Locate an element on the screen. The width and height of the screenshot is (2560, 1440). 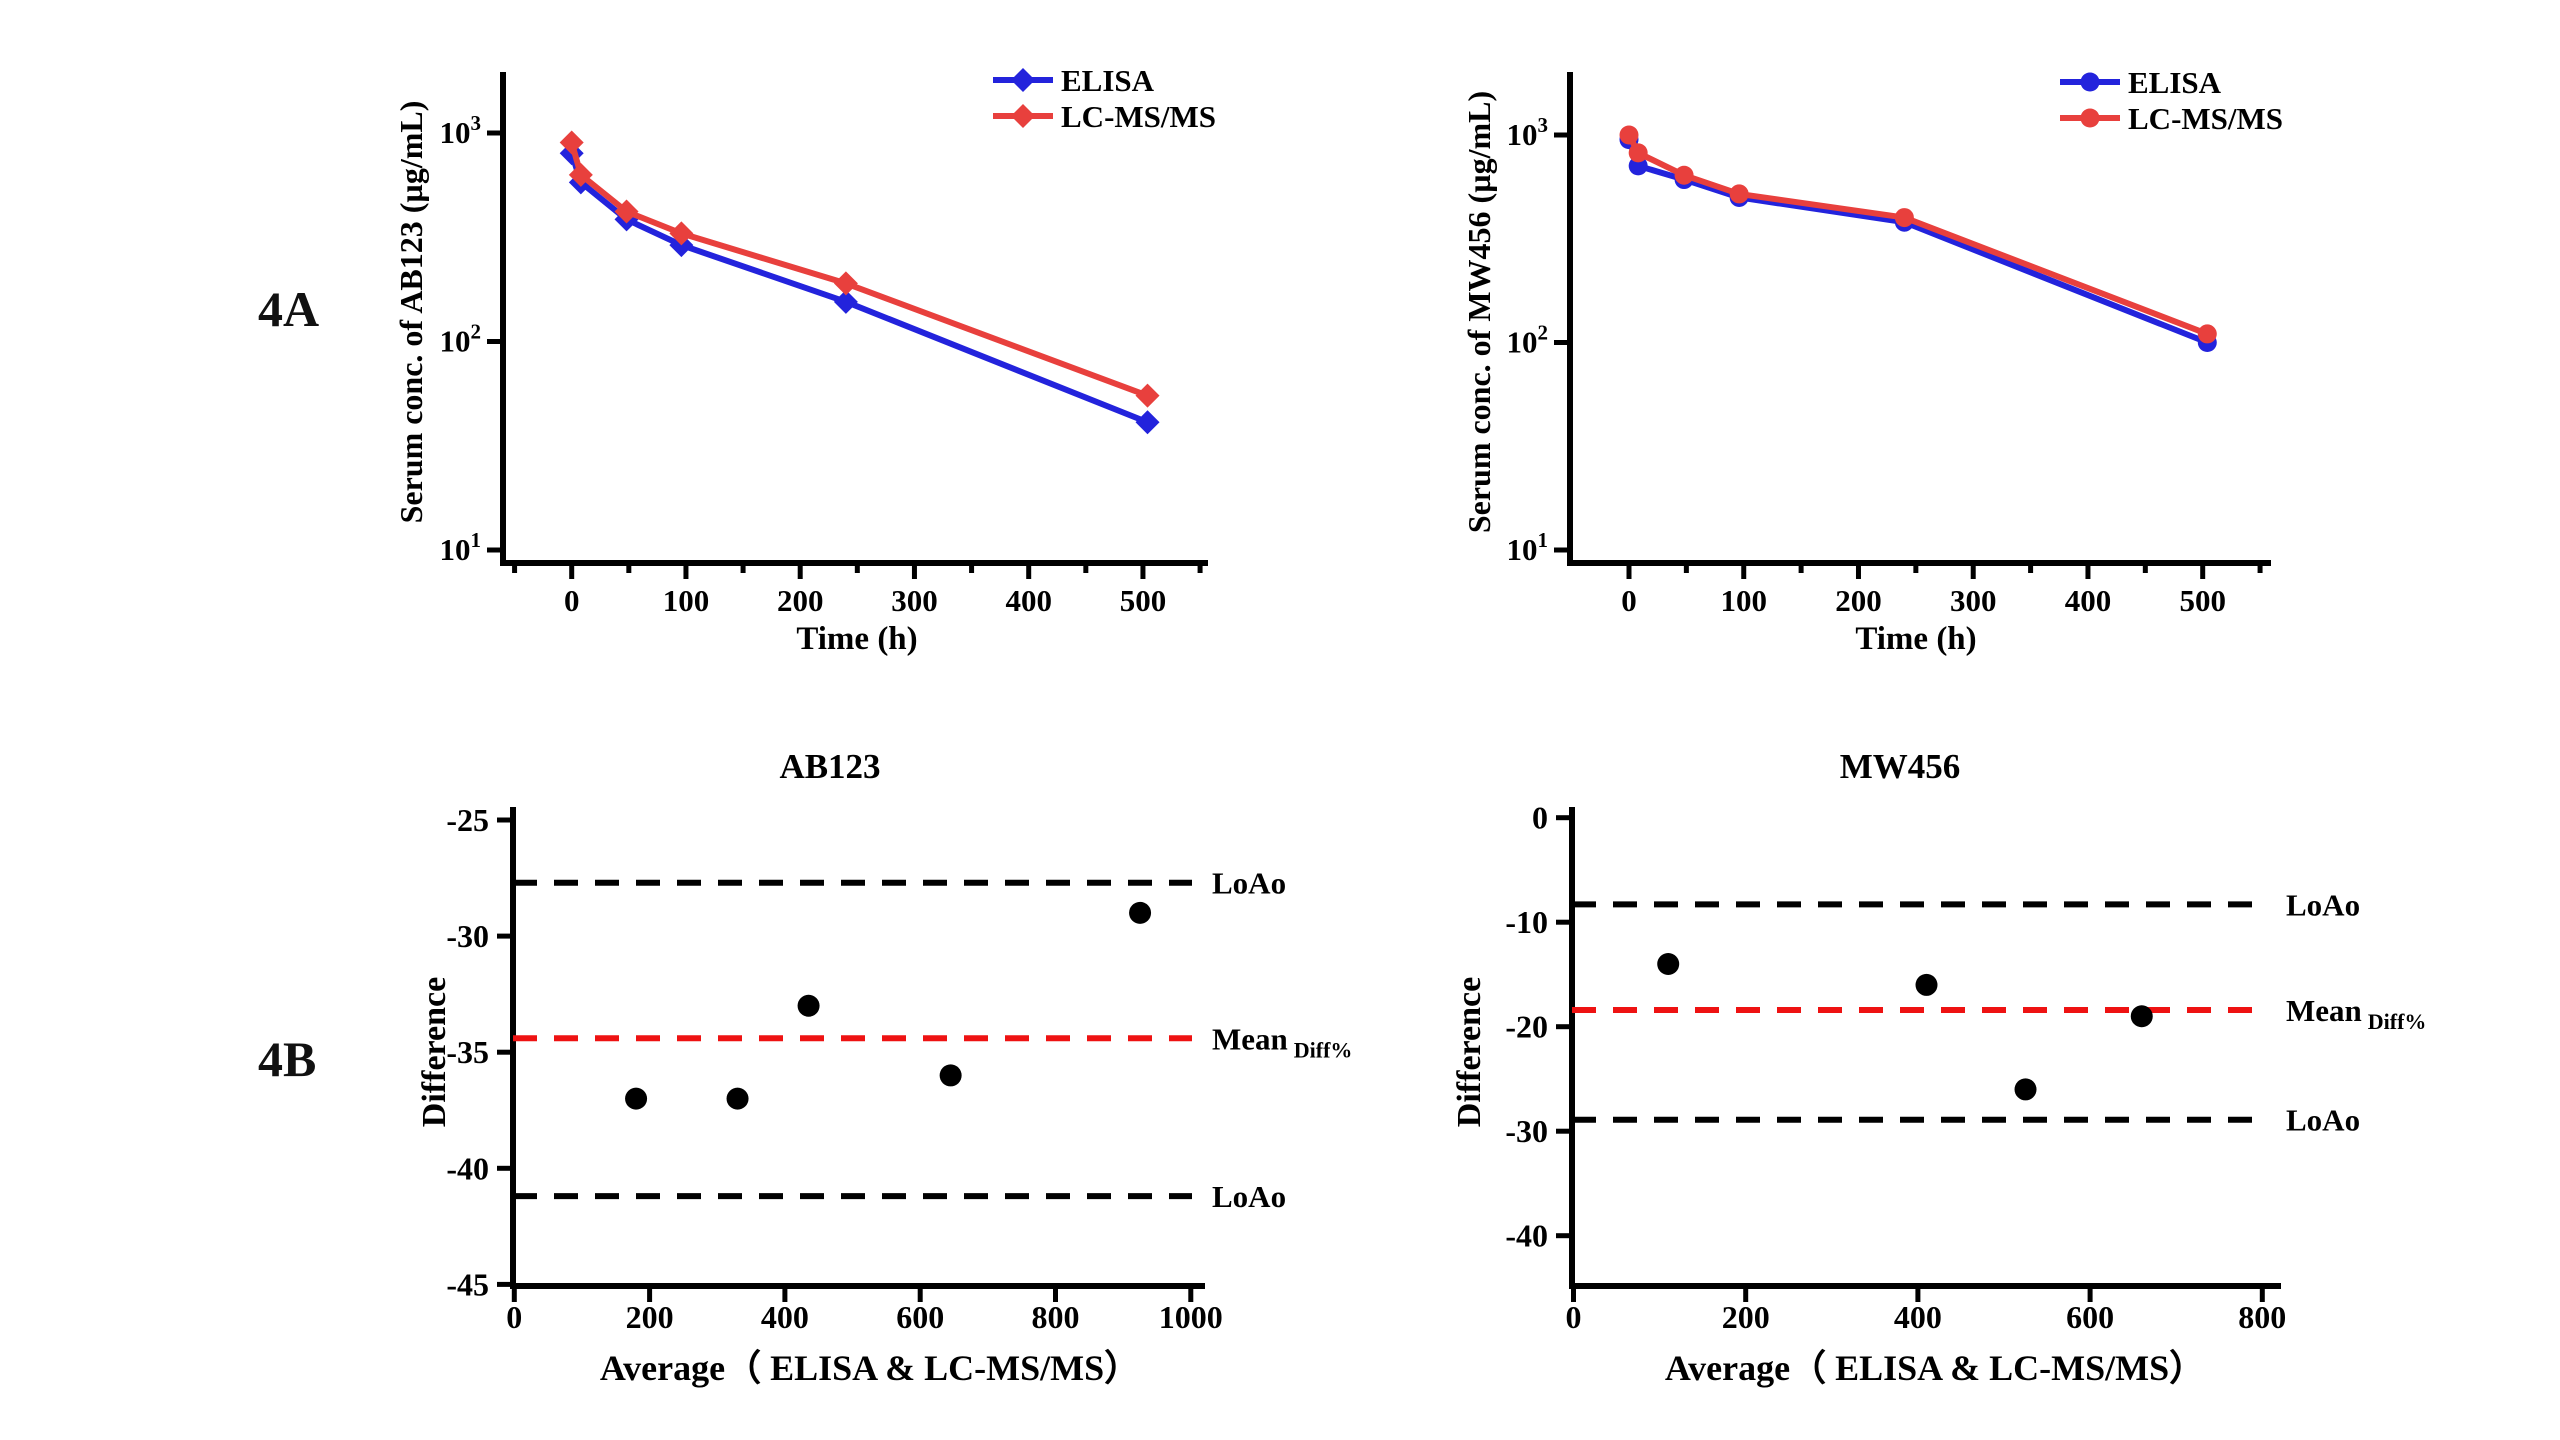
series-line-elisa is located at coordinates (1918, 241).